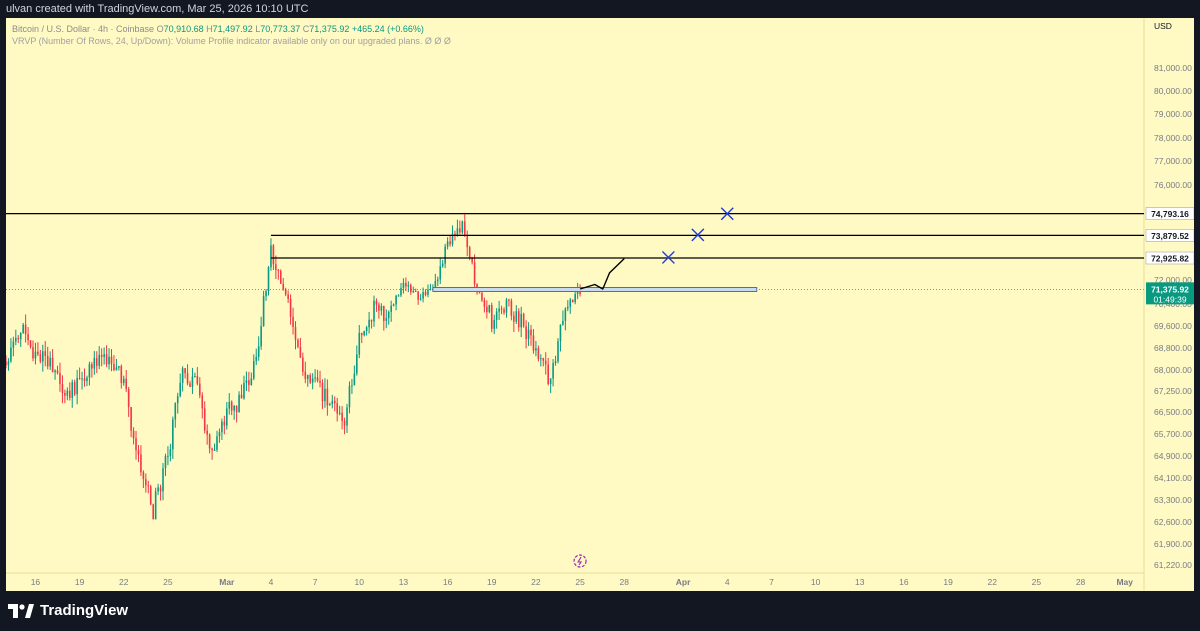  I want to click on currency-label: USD, so click(1163, 26).